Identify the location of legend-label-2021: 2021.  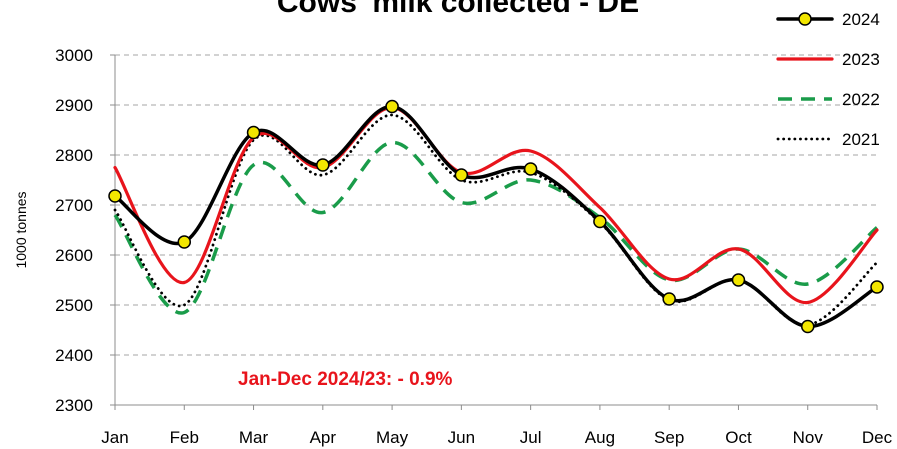
(861, 139).